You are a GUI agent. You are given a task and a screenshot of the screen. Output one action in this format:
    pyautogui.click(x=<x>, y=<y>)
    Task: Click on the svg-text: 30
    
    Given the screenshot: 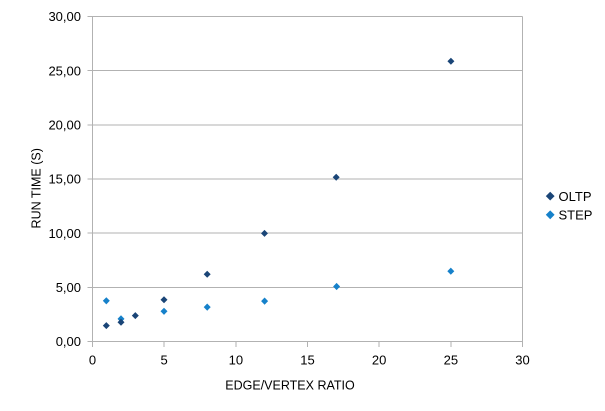 What is the action you would take?
    pyautogui.click(x=522, y=359)
    